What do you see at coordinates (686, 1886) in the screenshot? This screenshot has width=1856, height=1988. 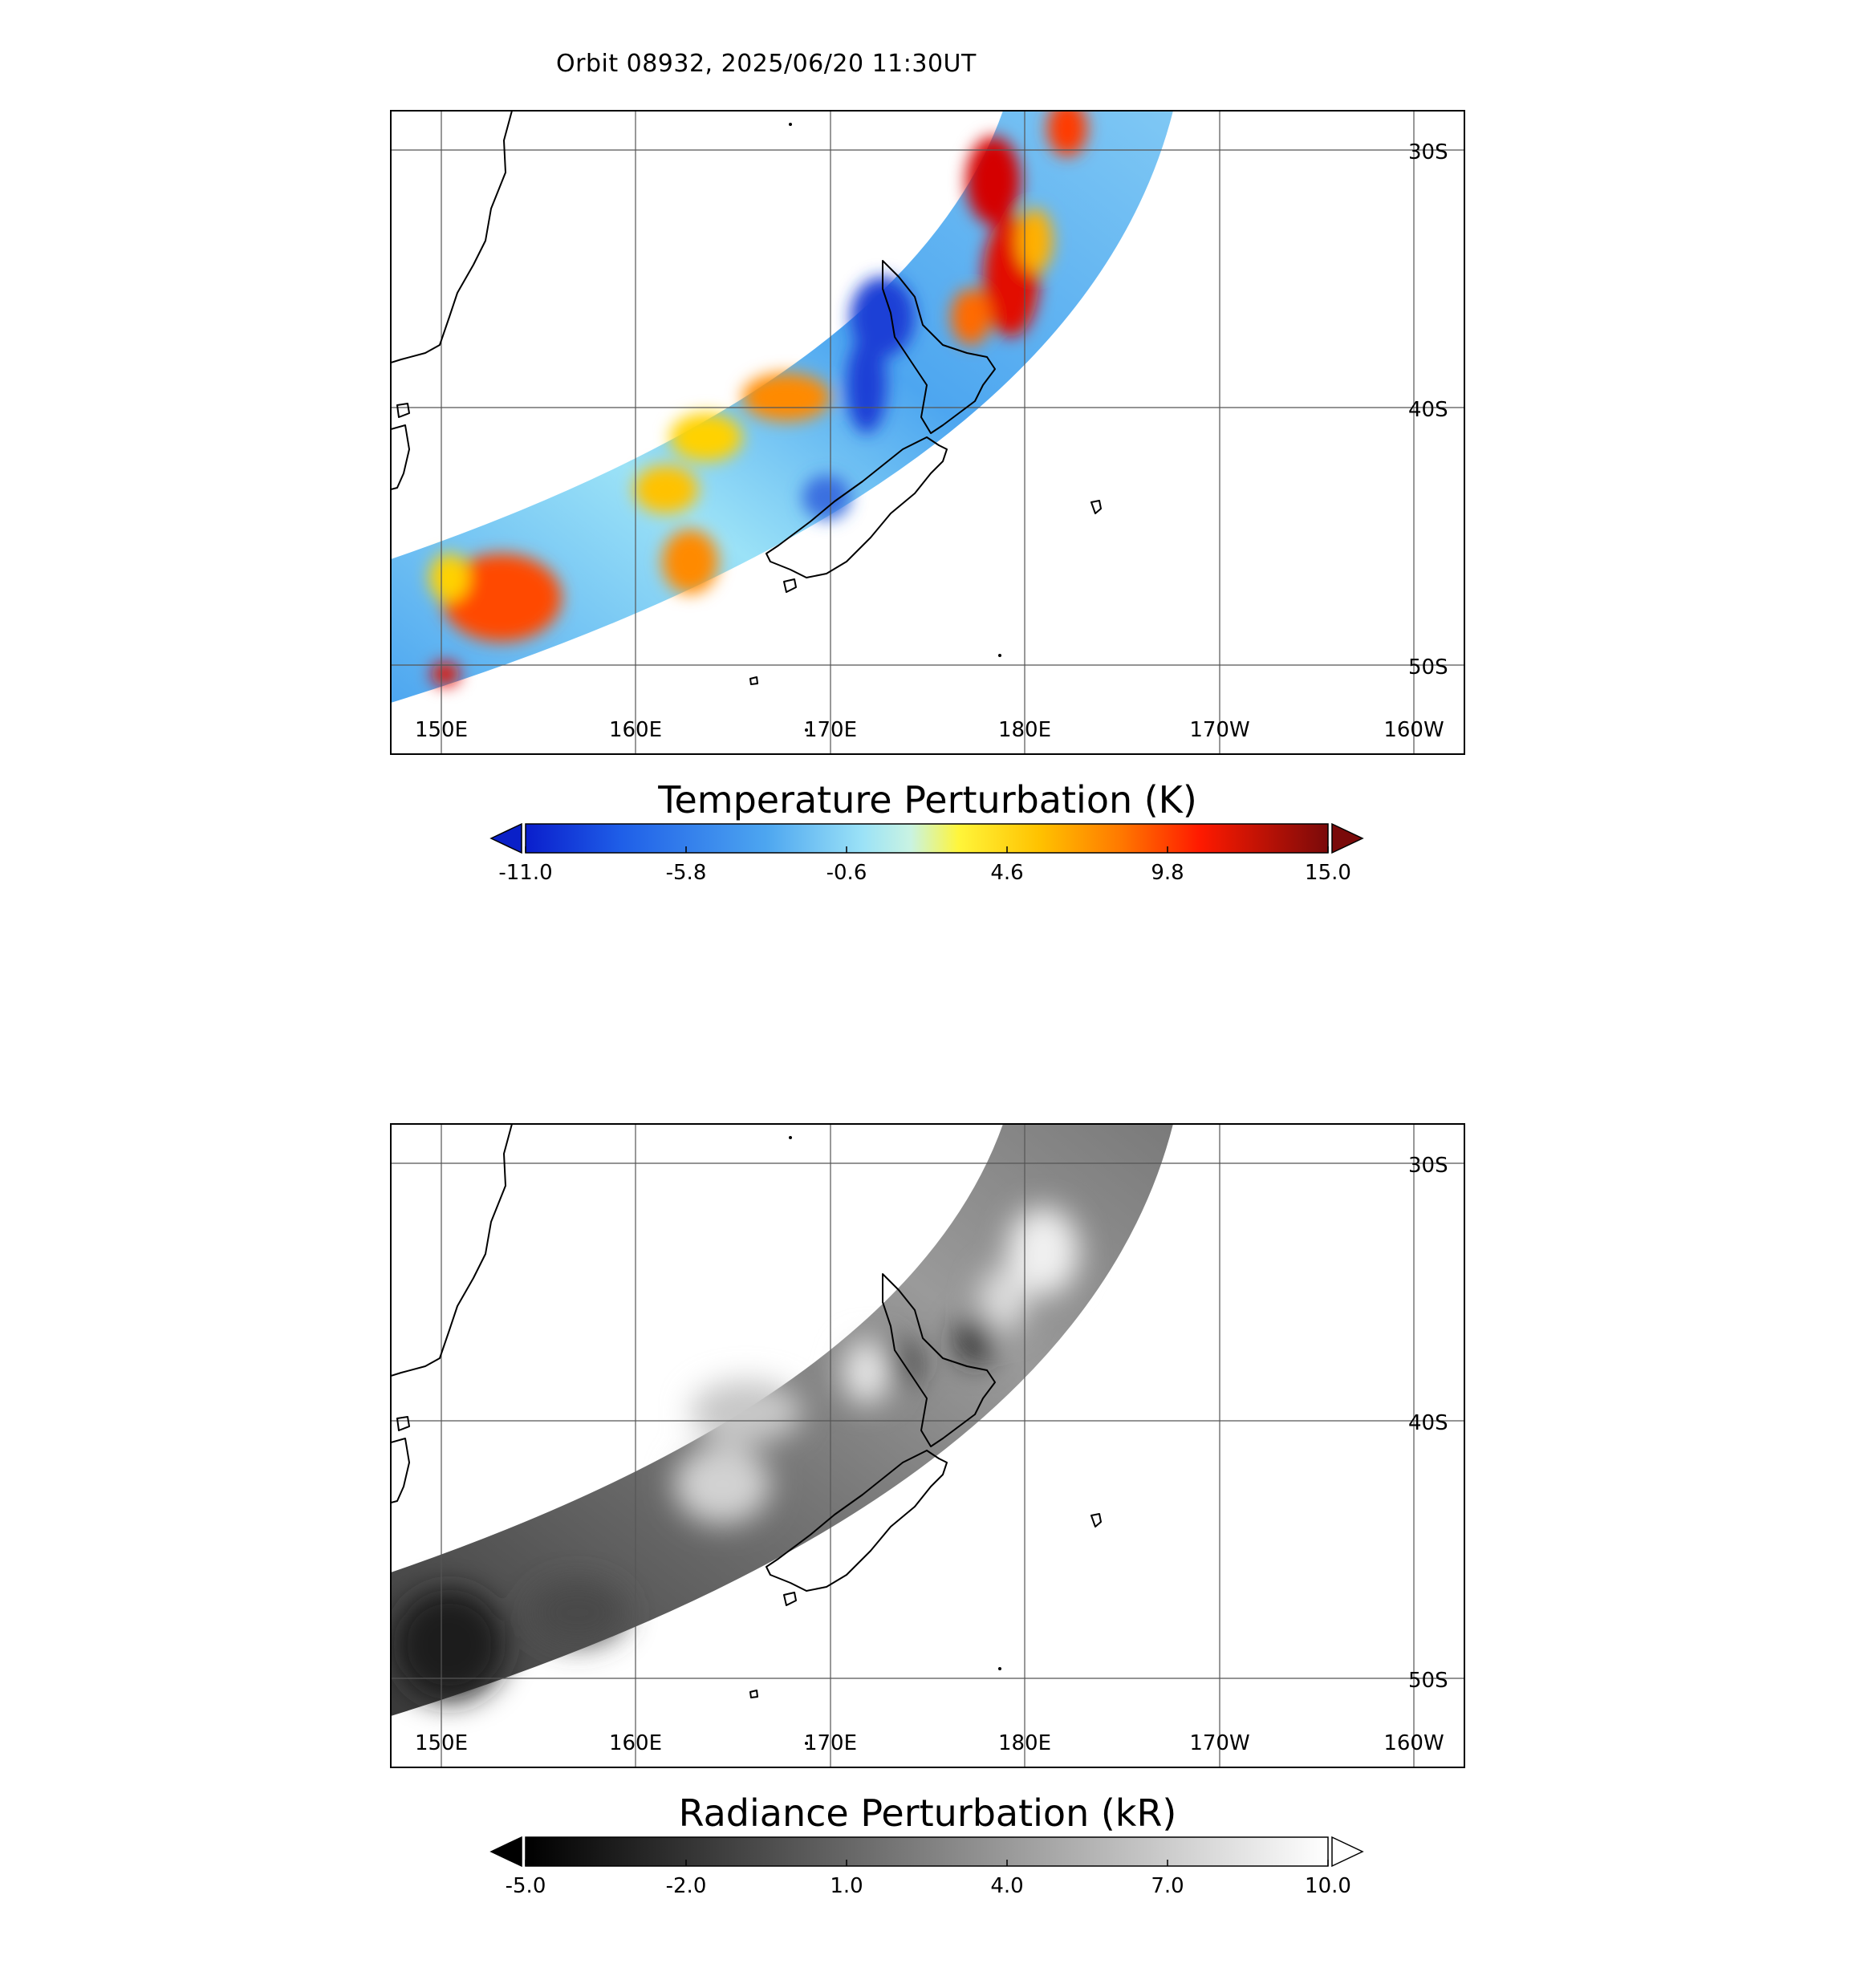 I see `colorbar-tick-label: -2.0` at bounding box center [686, 1886].